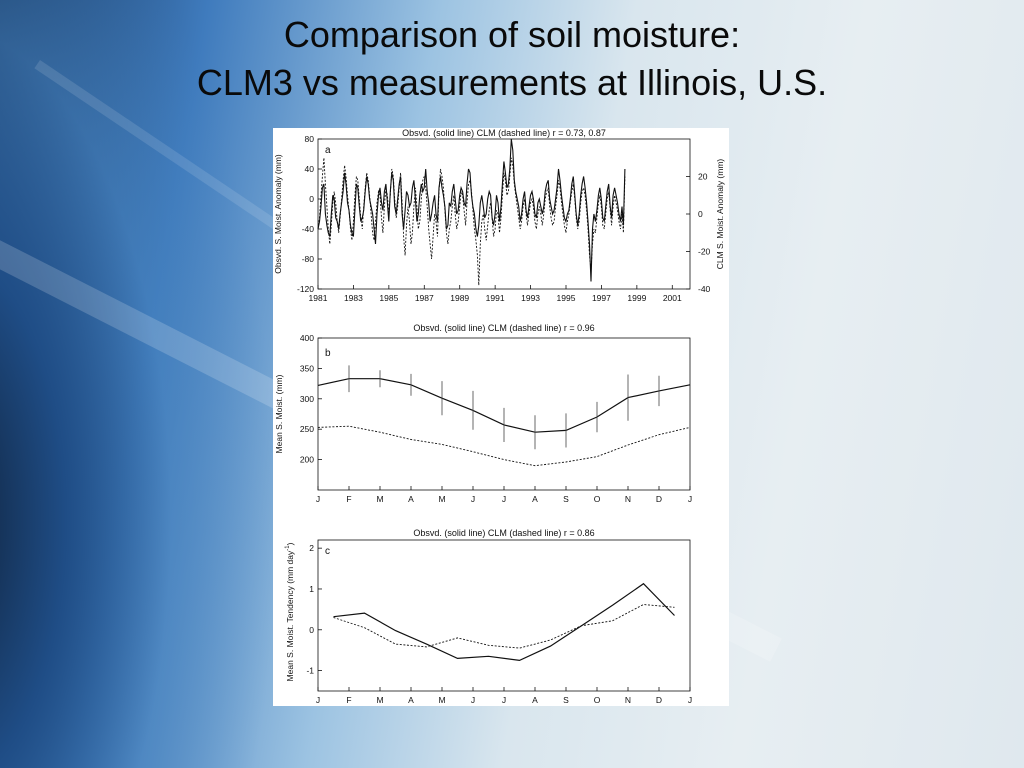  I want to click on chart-c-xtick-label: D, so click(659, 700).